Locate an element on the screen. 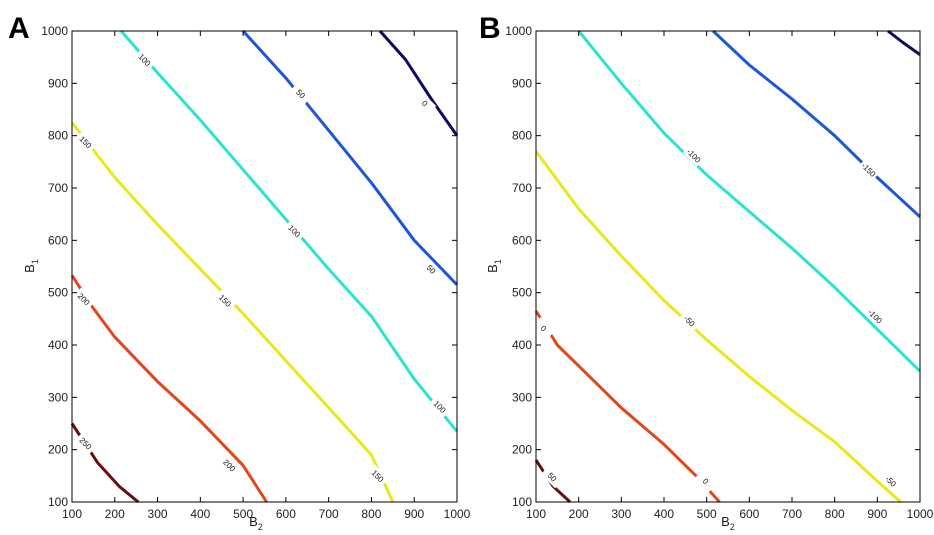 The image size is (934, 535). panel-letter: B is located at coordinates (490, 28).